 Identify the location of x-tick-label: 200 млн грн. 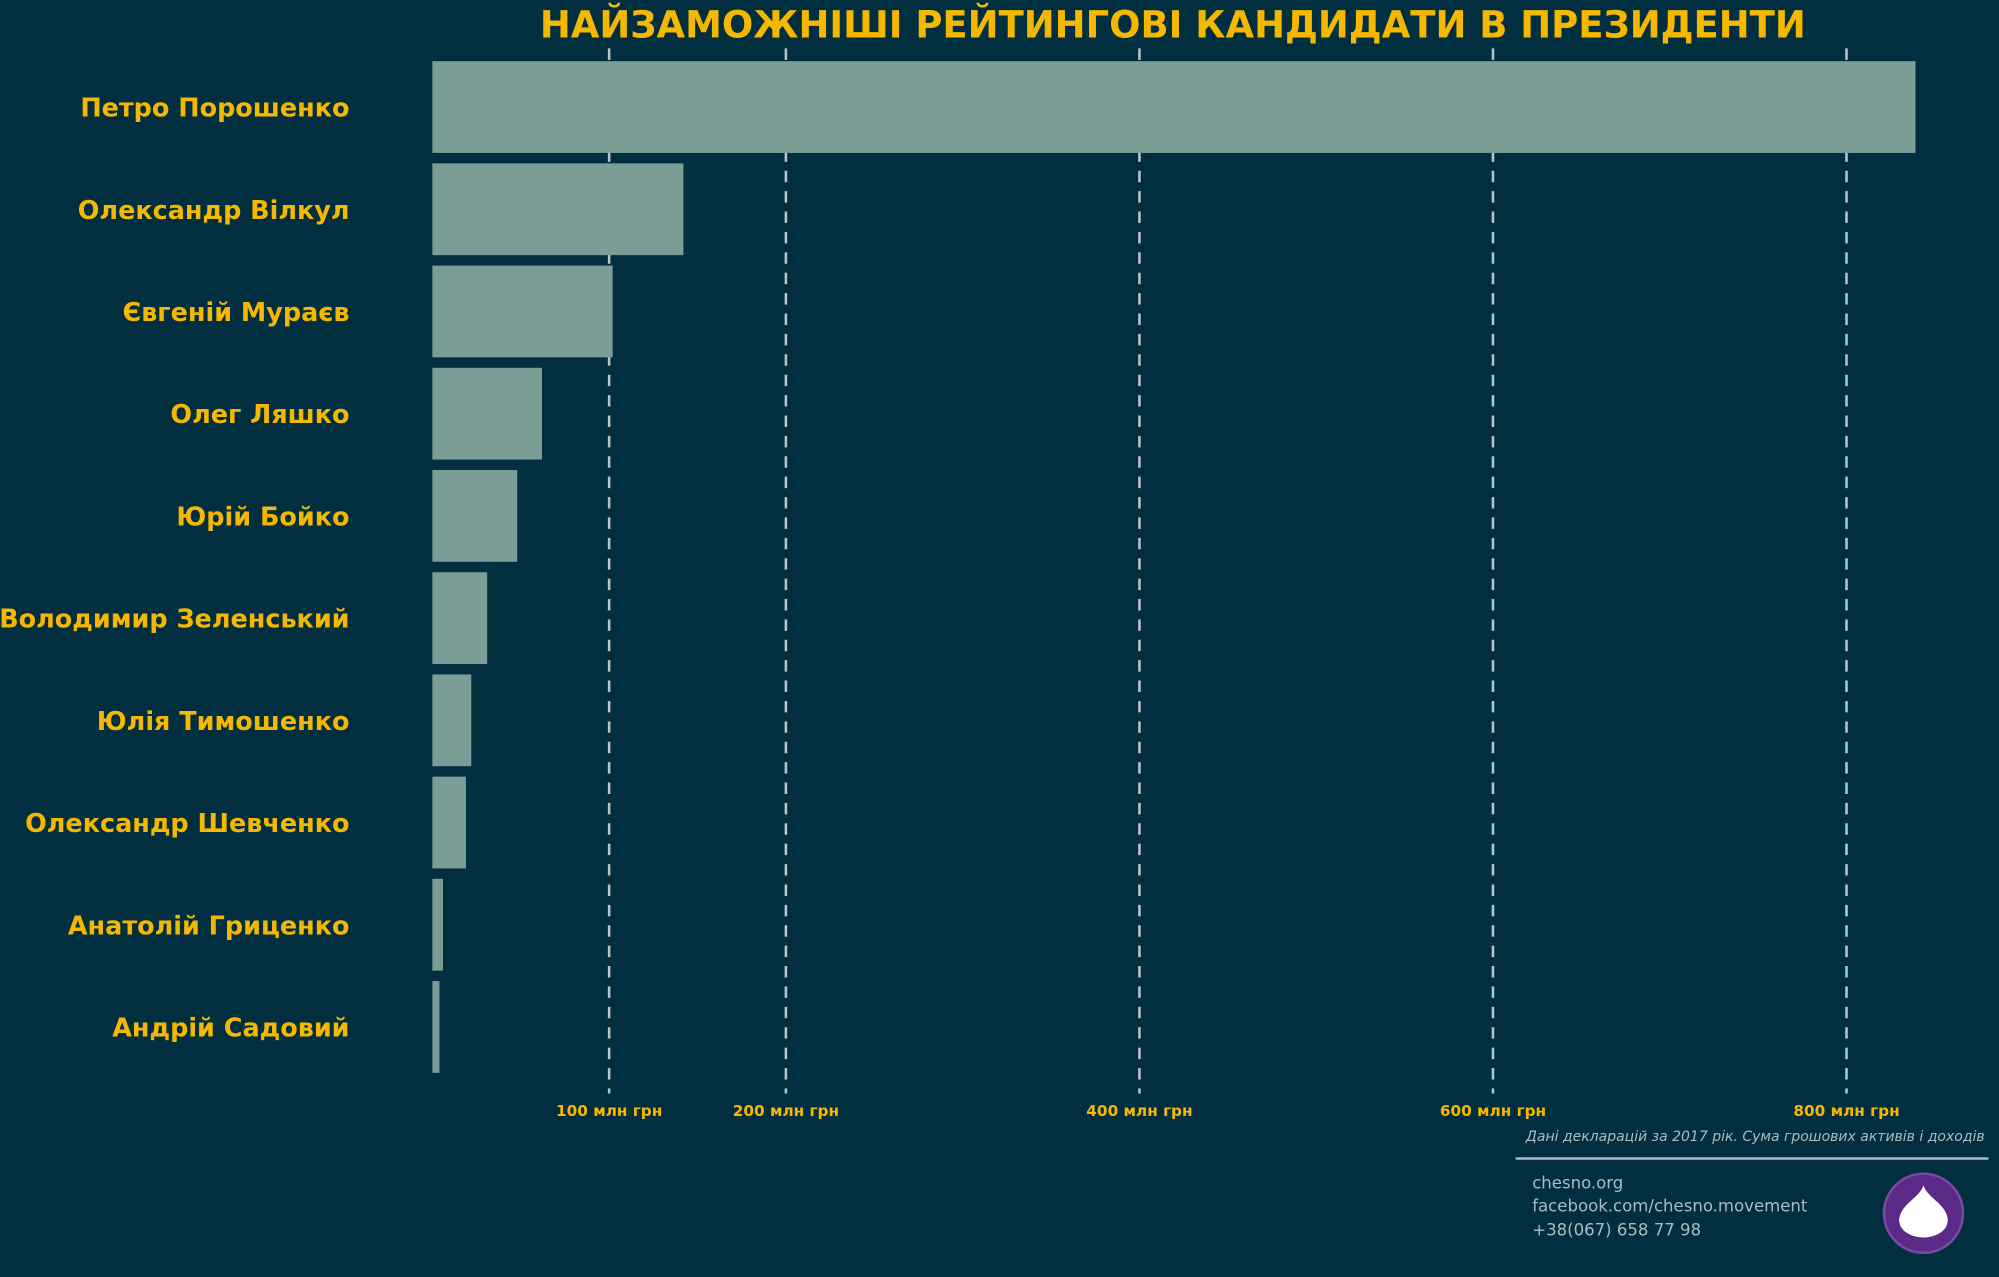
(786, 1111).